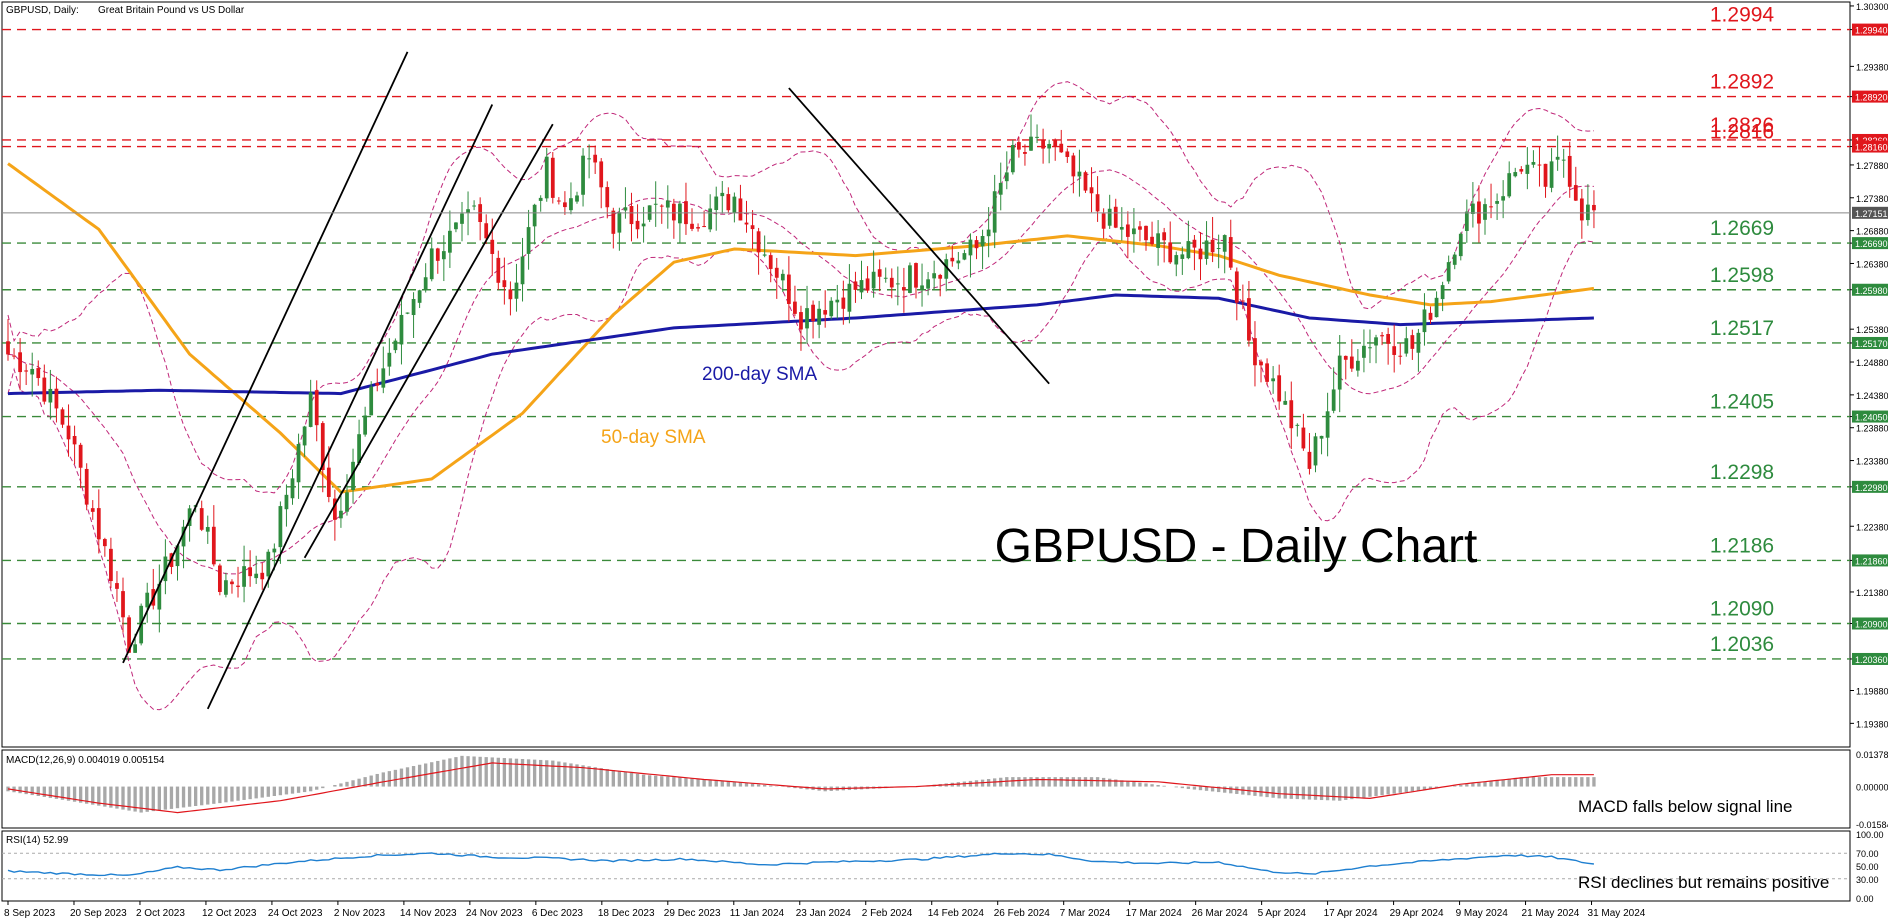 This screenshot has height=924, width=1888. What do you see at coordinates (1867, 880) in the screenshot?
I see `rsi-tick-label: 30.00` at bounding box center [1867, 880].